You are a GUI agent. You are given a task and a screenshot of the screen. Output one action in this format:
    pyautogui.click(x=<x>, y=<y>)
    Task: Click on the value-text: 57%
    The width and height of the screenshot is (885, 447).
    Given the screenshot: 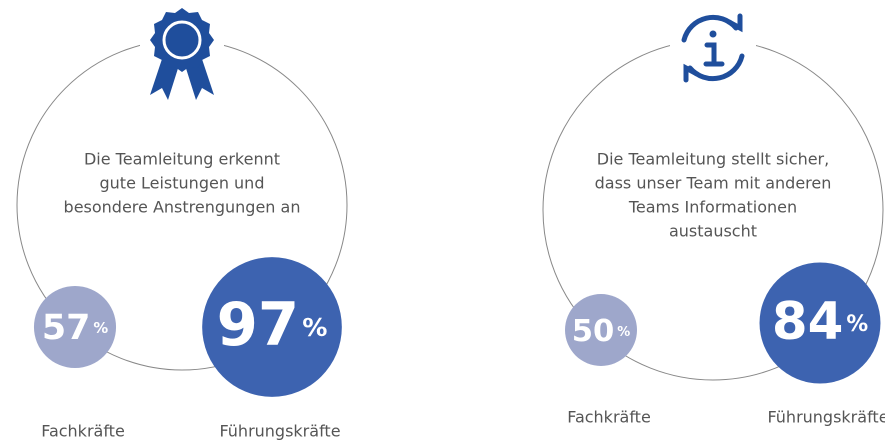 What is the action you would take?
    pyautogui.click(x=75, y=328)
    